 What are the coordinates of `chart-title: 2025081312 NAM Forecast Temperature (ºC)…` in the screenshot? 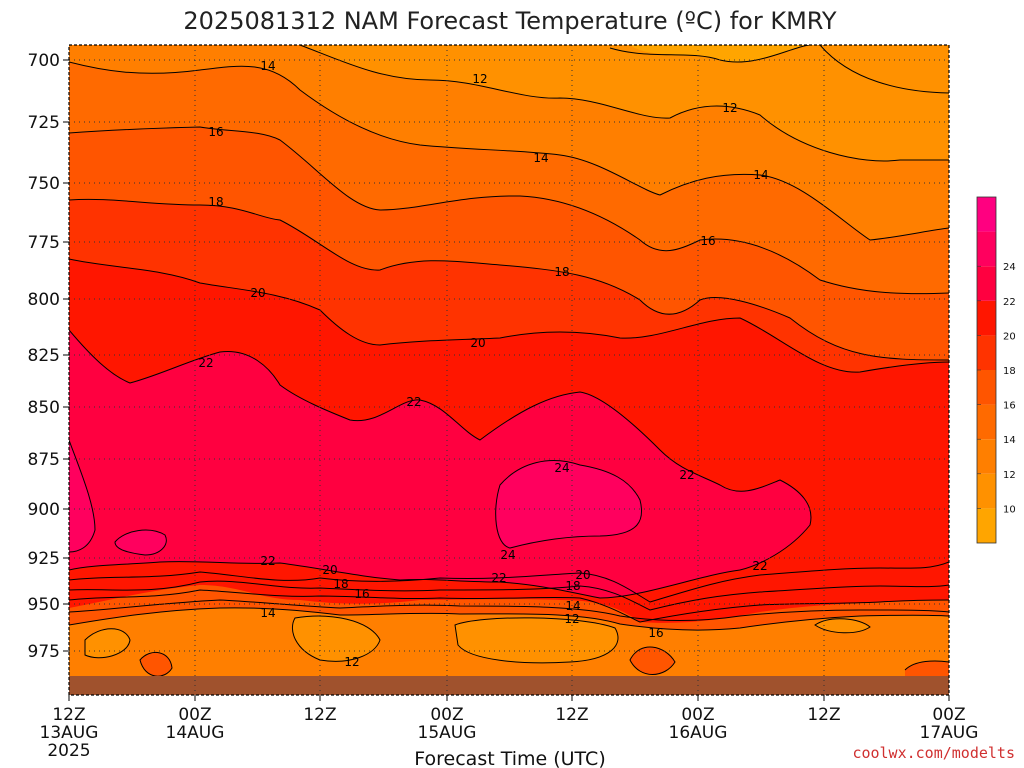 It's located at (510, 21).